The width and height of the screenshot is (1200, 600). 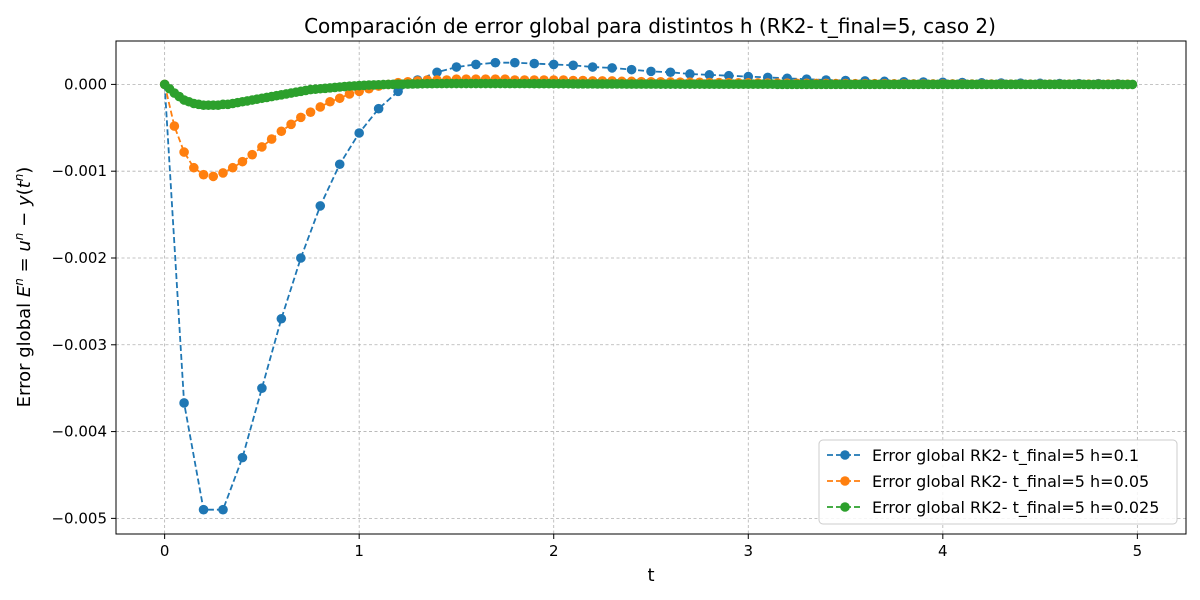 I want to click on legend-item: Error global RK2- t_final=5 h=0.05, so click(x=988, y=482).